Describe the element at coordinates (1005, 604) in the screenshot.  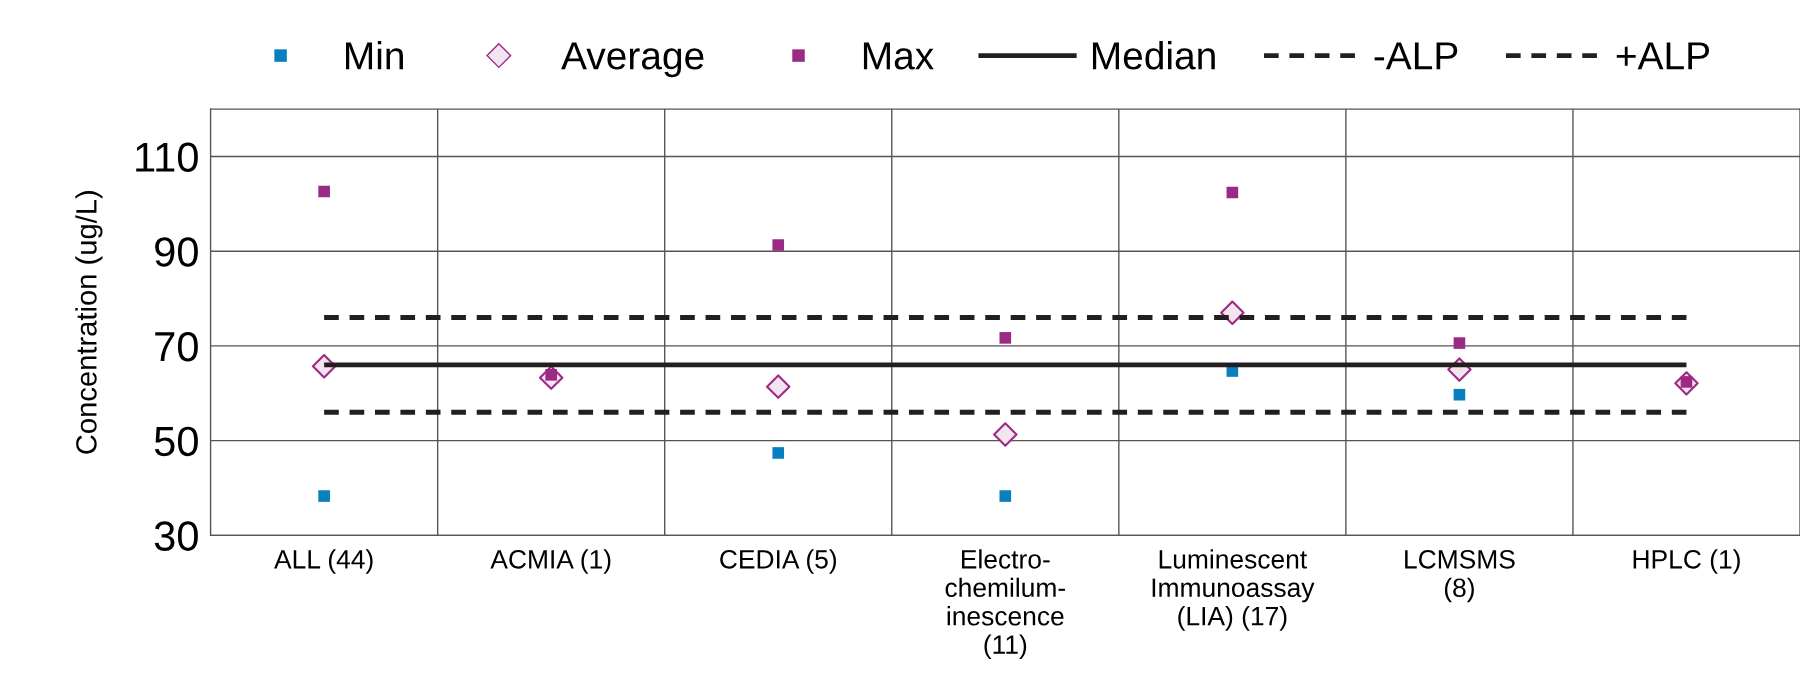
I see `x-tick-label: Electro- chemilum- inescence (11)` at that location.